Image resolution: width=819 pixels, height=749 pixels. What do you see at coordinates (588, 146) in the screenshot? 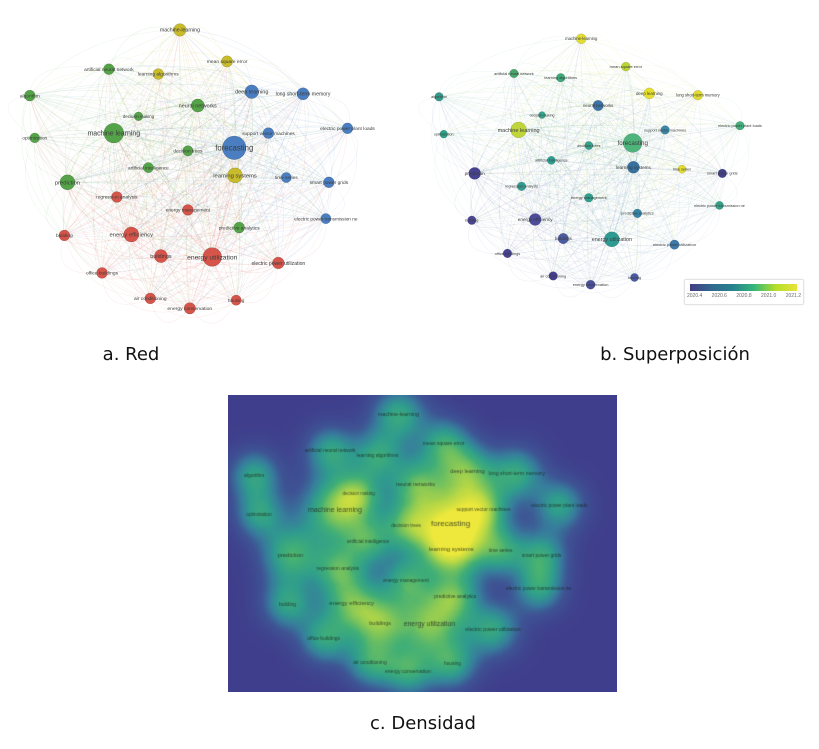
I see `node-label: decision trees` at bounding box center [588, 146].